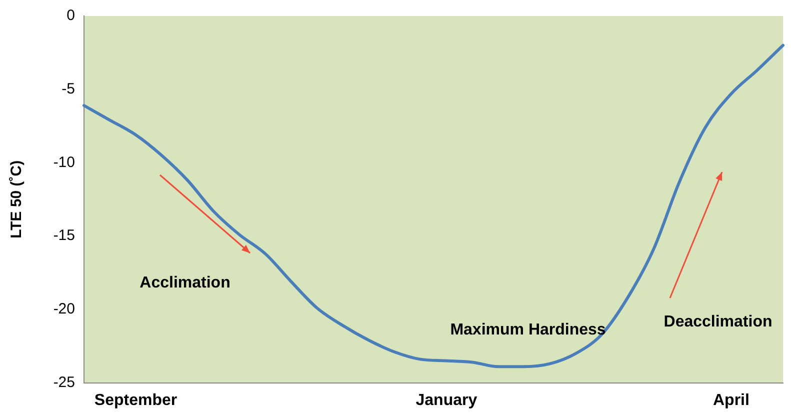 The image size is (791, 418). Describe the element at coordinates (447, 400) in the screenshot. I see `x-tick-label: January` at that location.